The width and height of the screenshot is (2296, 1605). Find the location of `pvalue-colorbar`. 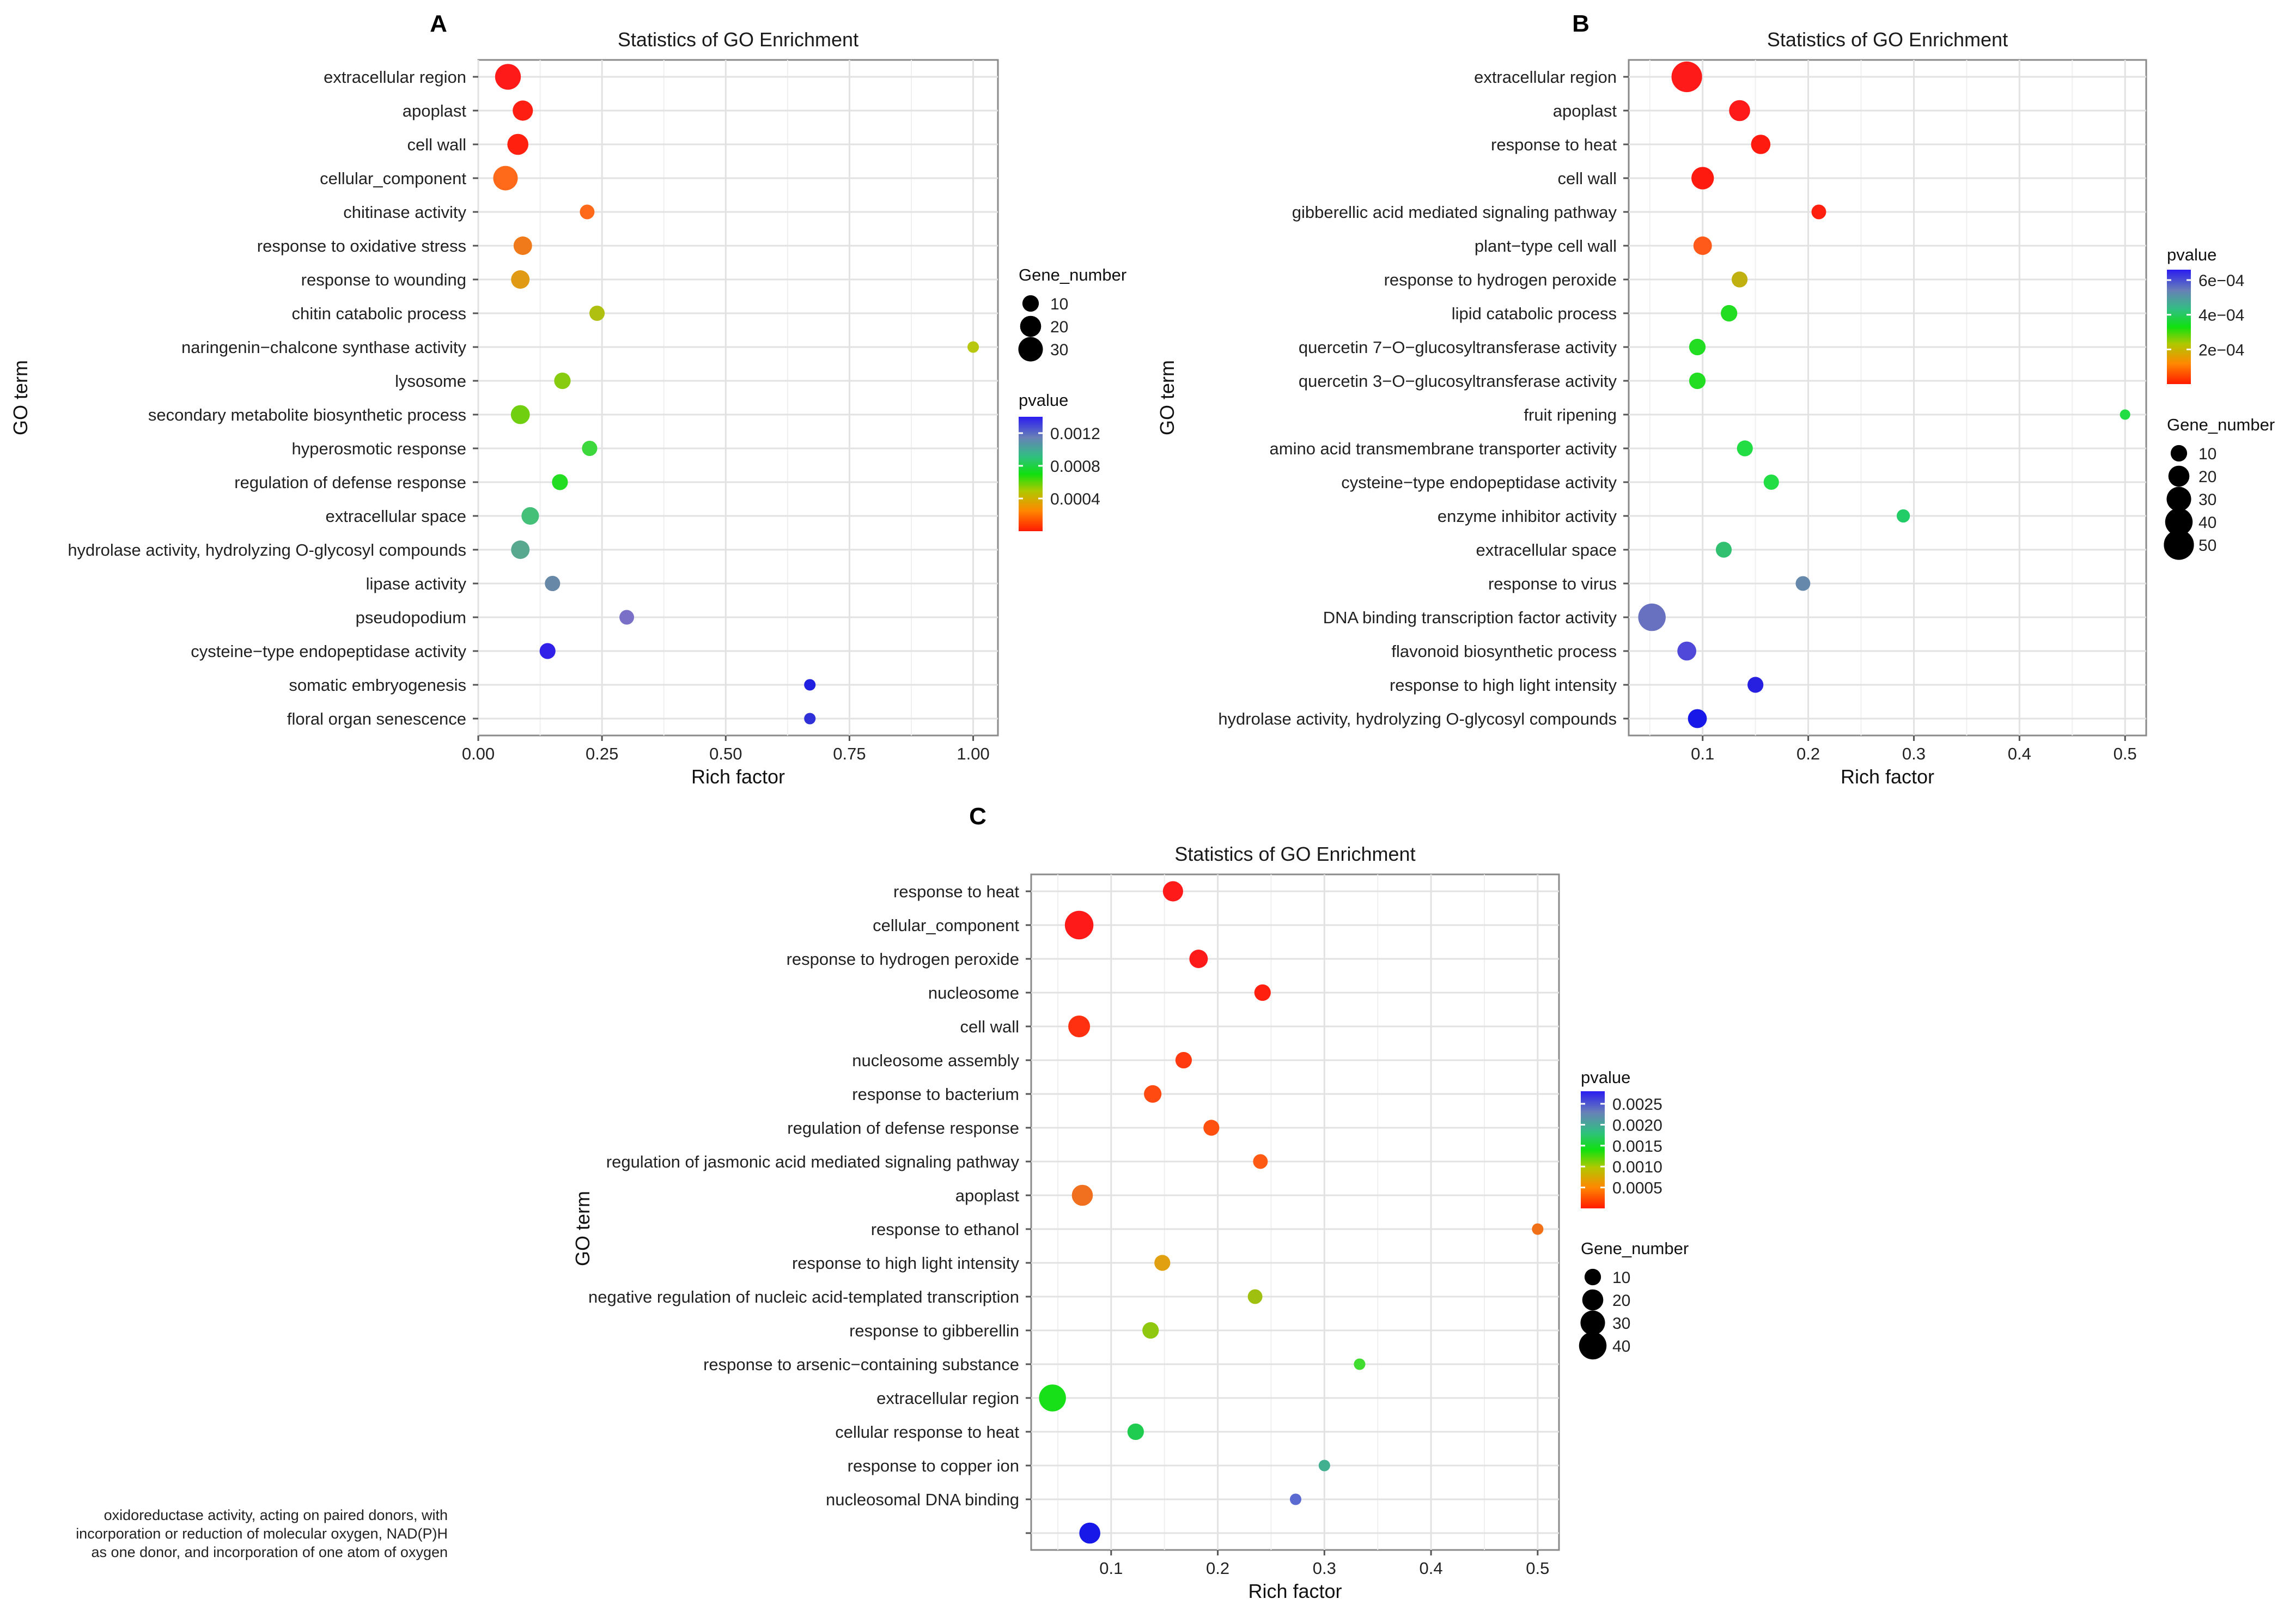

pvalue-colorbar is located at coordinates (1593, 1150).